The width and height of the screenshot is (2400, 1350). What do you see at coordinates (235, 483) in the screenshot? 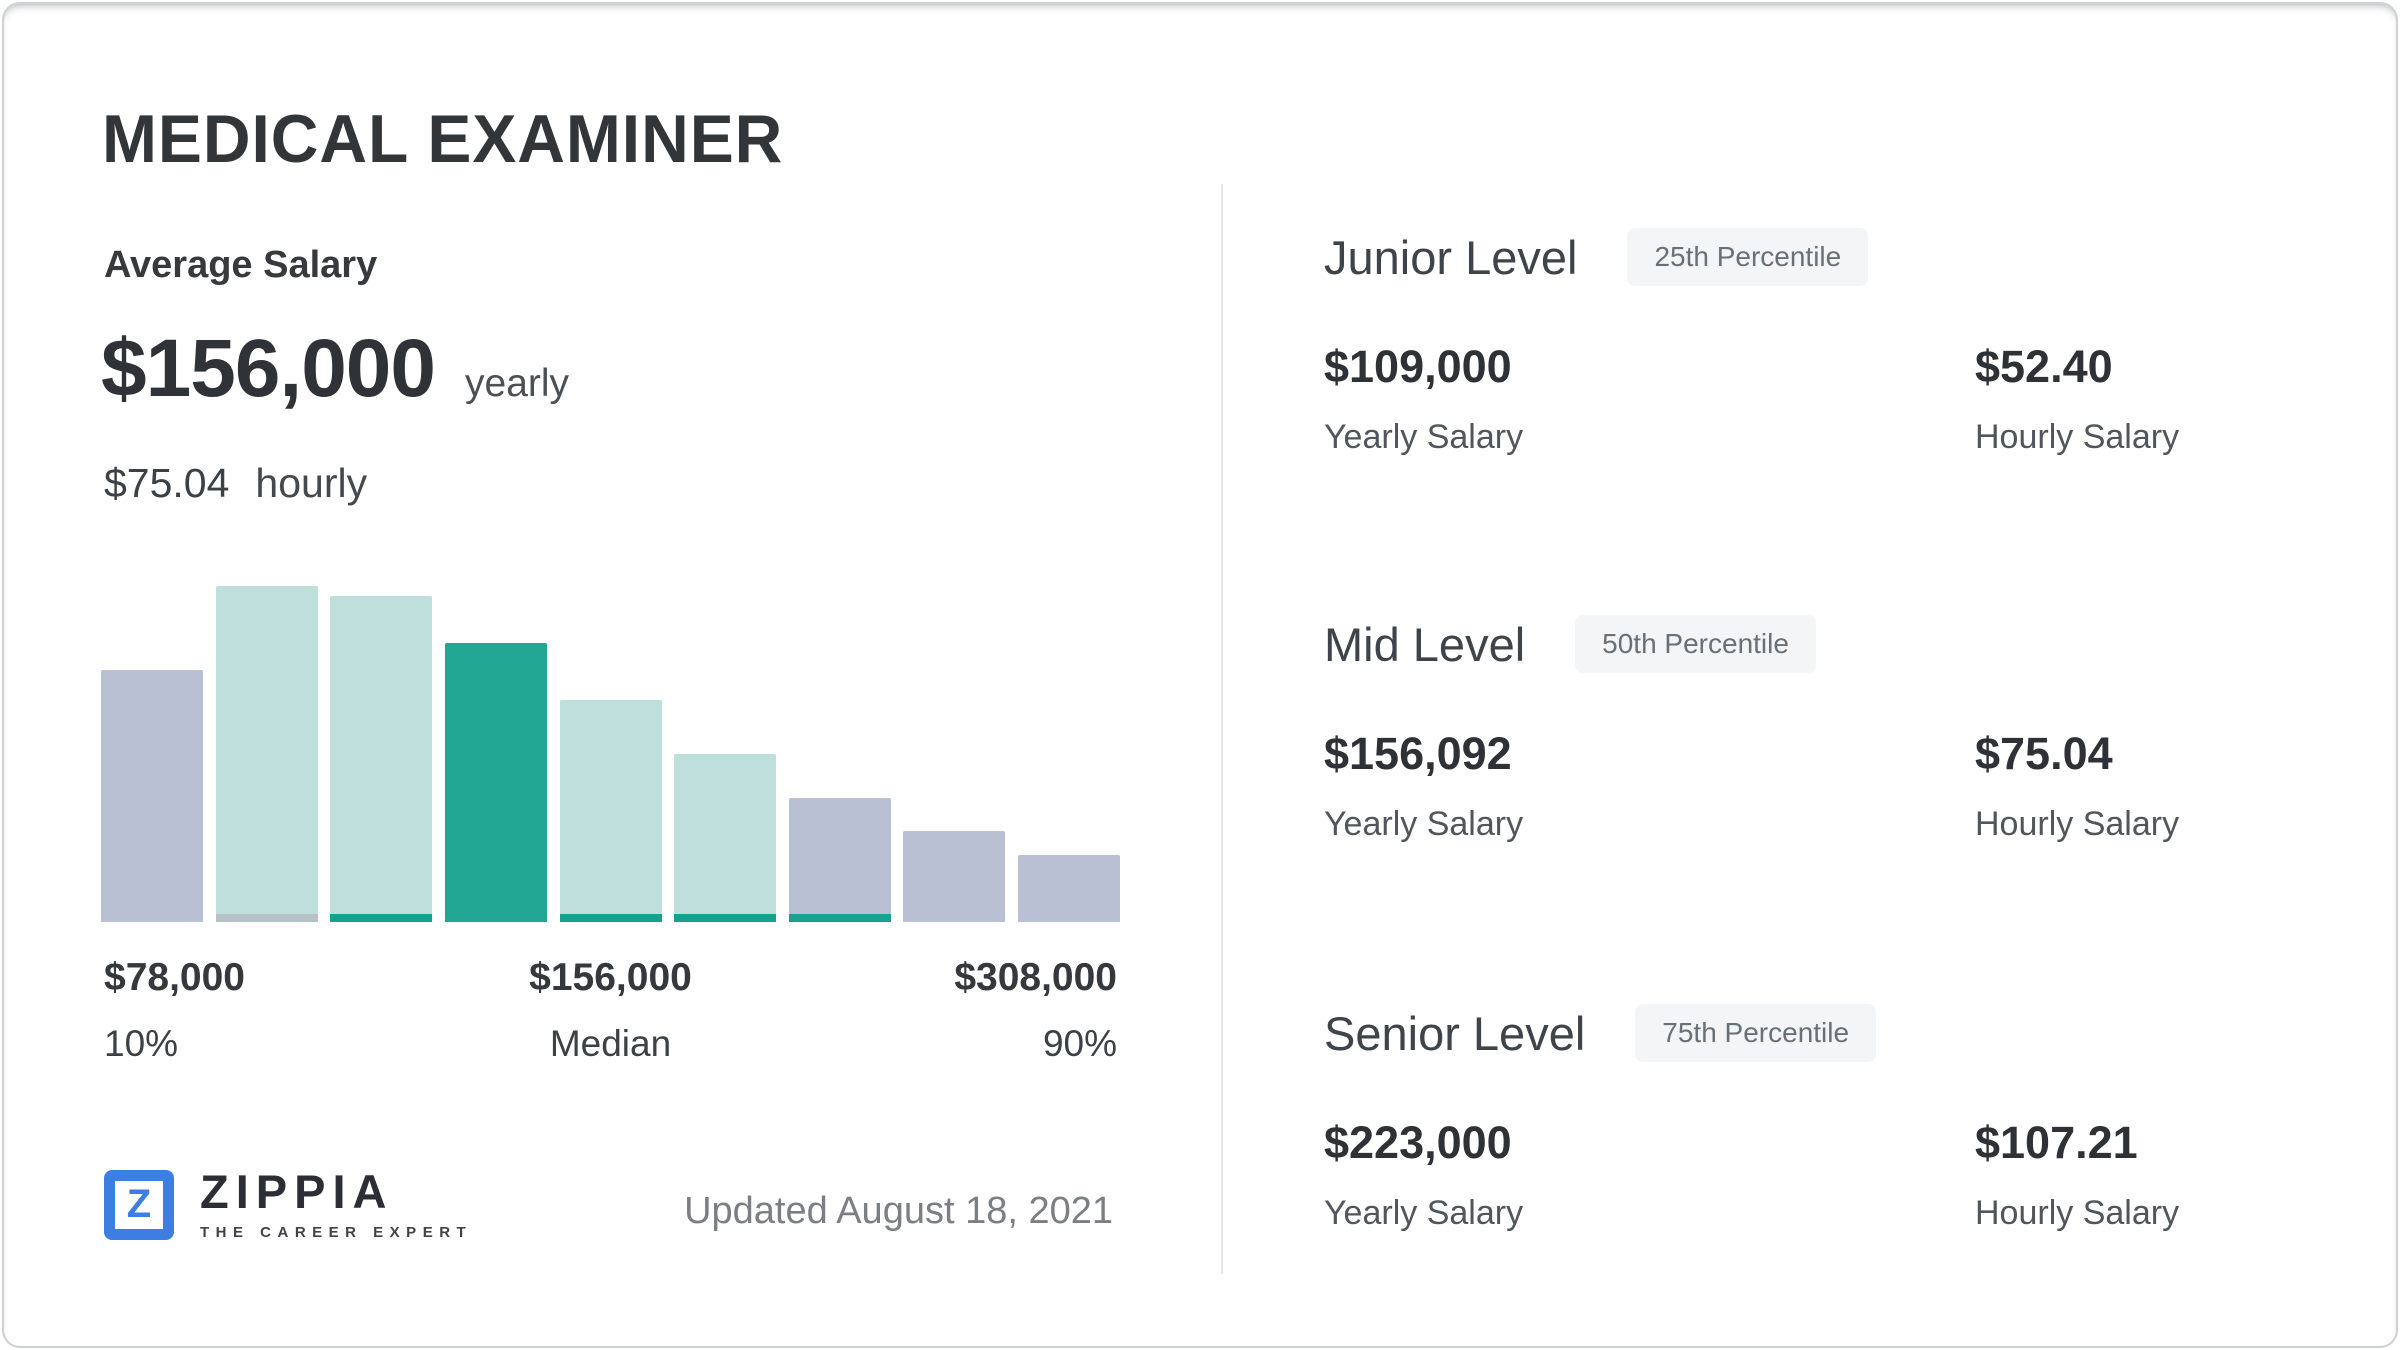
I see `average-hourly-row: $75.04 hourly` at bounding box center [235, 483].